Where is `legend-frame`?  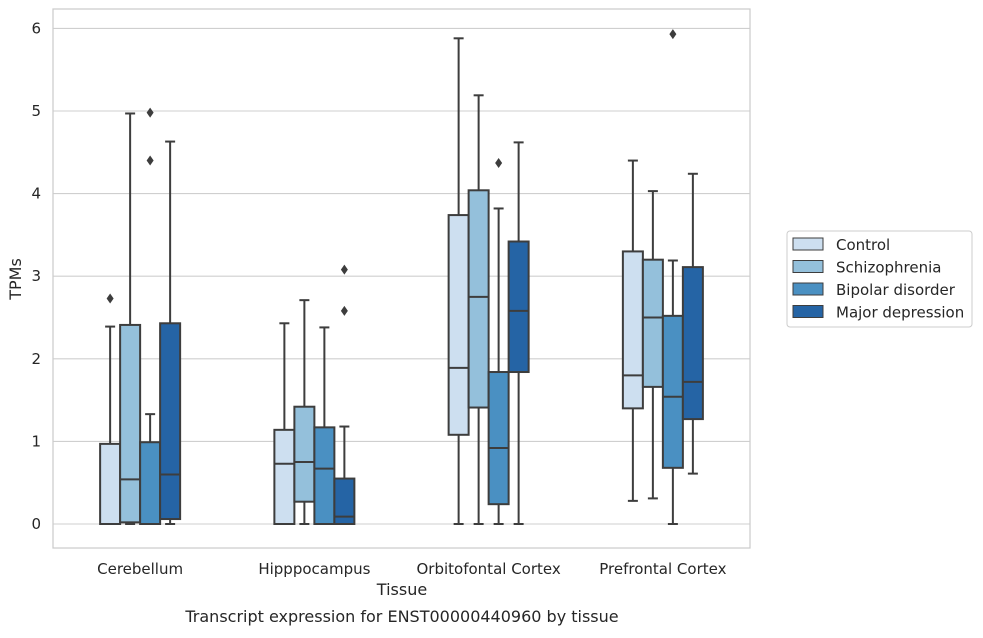
legend-frame is located at coordinates (879, 279).